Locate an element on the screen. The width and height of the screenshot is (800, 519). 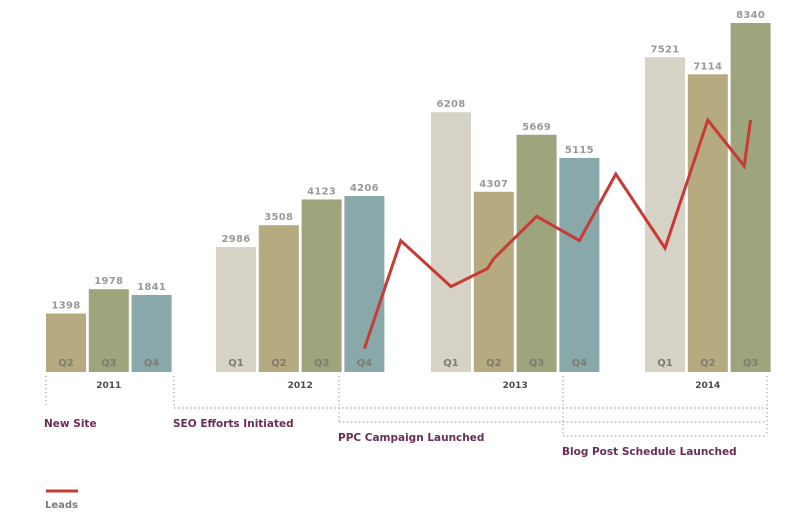
bar-2012-q2 is located at coordinates (278, 298).